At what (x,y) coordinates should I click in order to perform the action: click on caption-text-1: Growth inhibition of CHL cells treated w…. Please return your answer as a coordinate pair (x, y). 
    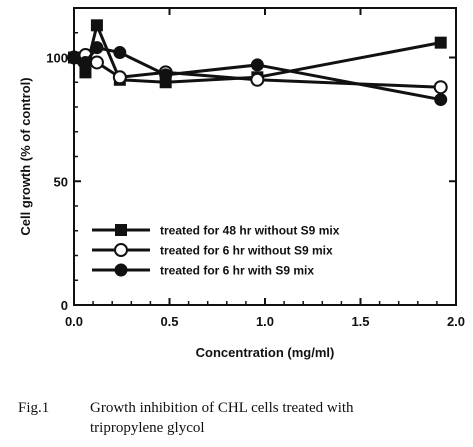
    Looking at the image, I should click on (222, 408).